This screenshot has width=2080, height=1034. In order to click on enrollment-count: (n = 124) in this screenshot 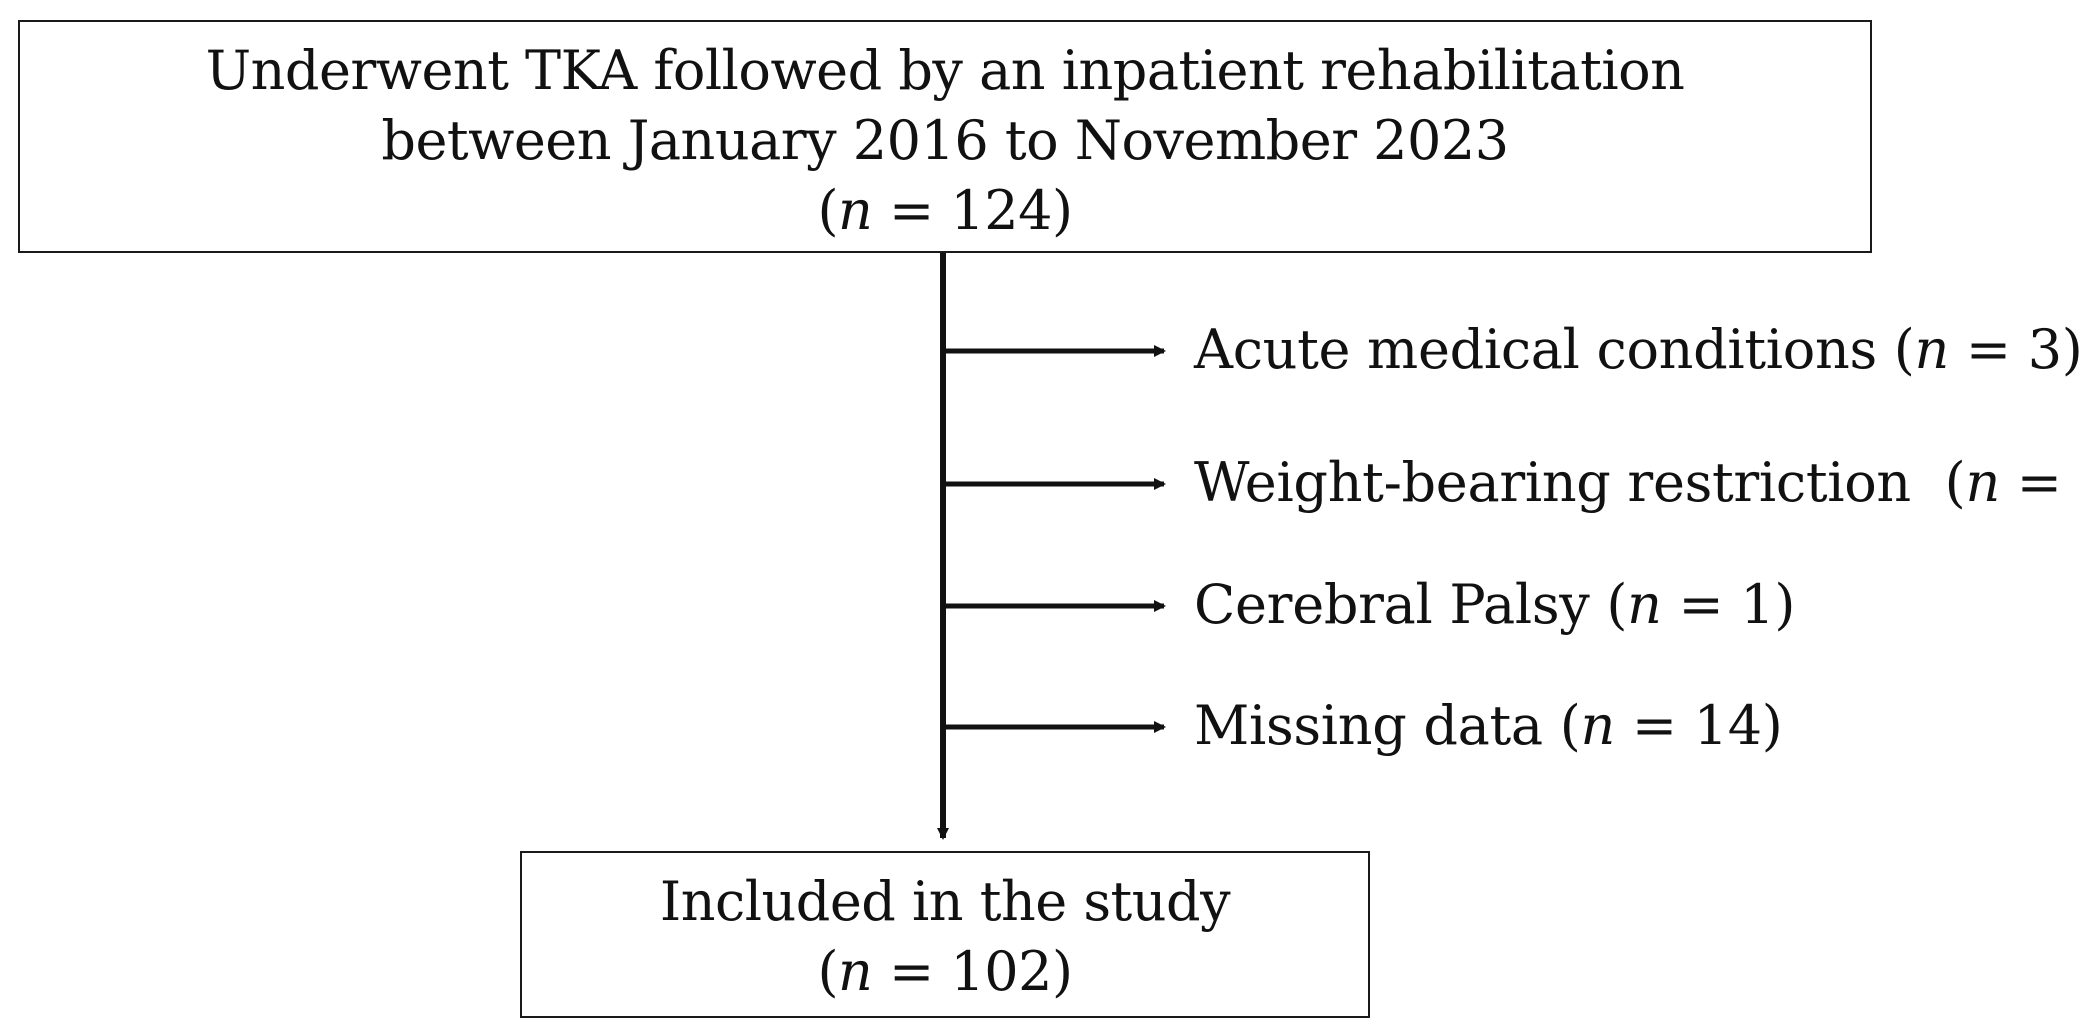, I will do `click(945, 211)`.